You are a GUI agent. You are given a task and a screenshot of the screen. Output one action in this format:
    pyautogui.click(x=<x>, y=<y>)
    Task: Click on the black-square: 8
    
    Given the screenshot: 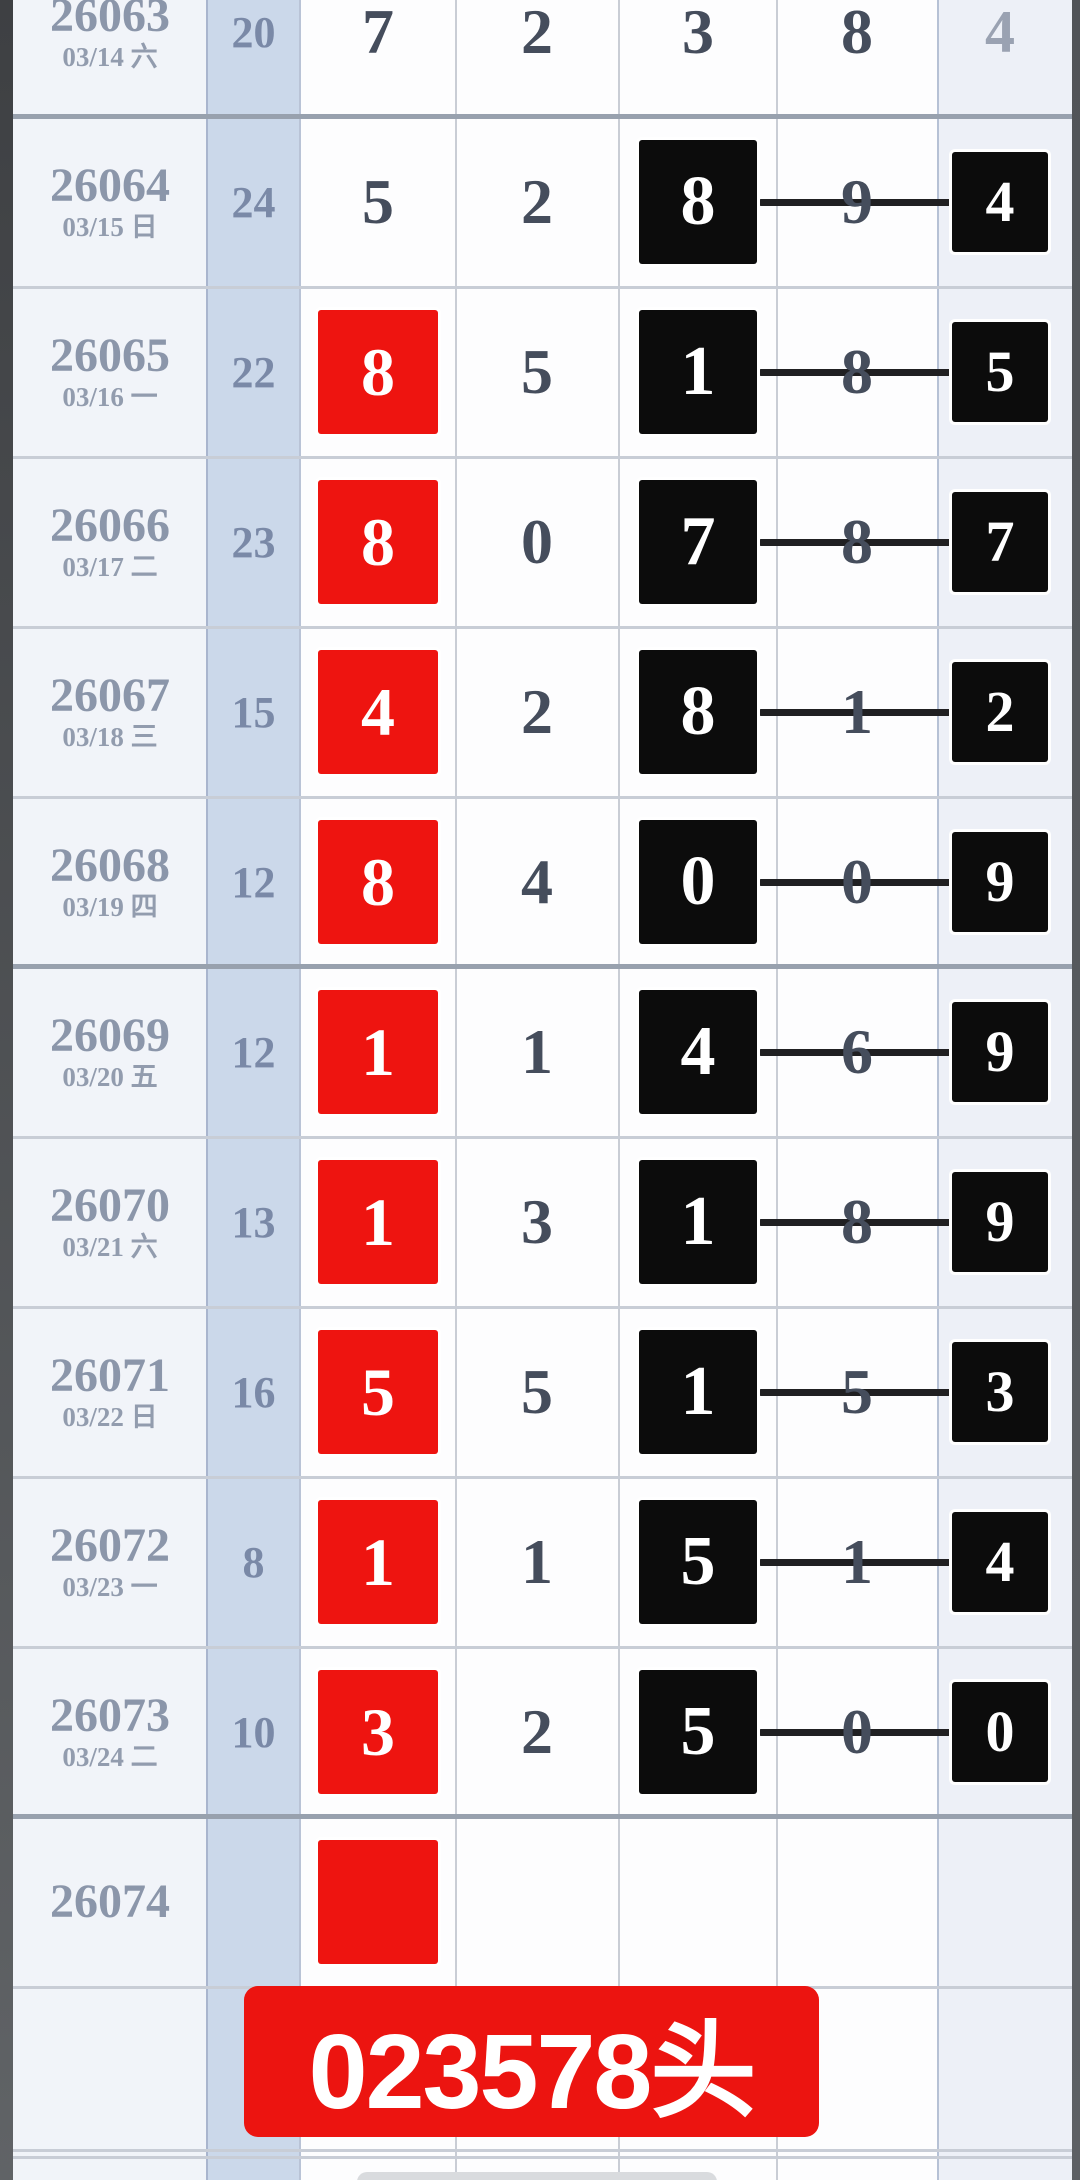 What is the action you would take?
    pyautogui.click(x=698, y=712)
    